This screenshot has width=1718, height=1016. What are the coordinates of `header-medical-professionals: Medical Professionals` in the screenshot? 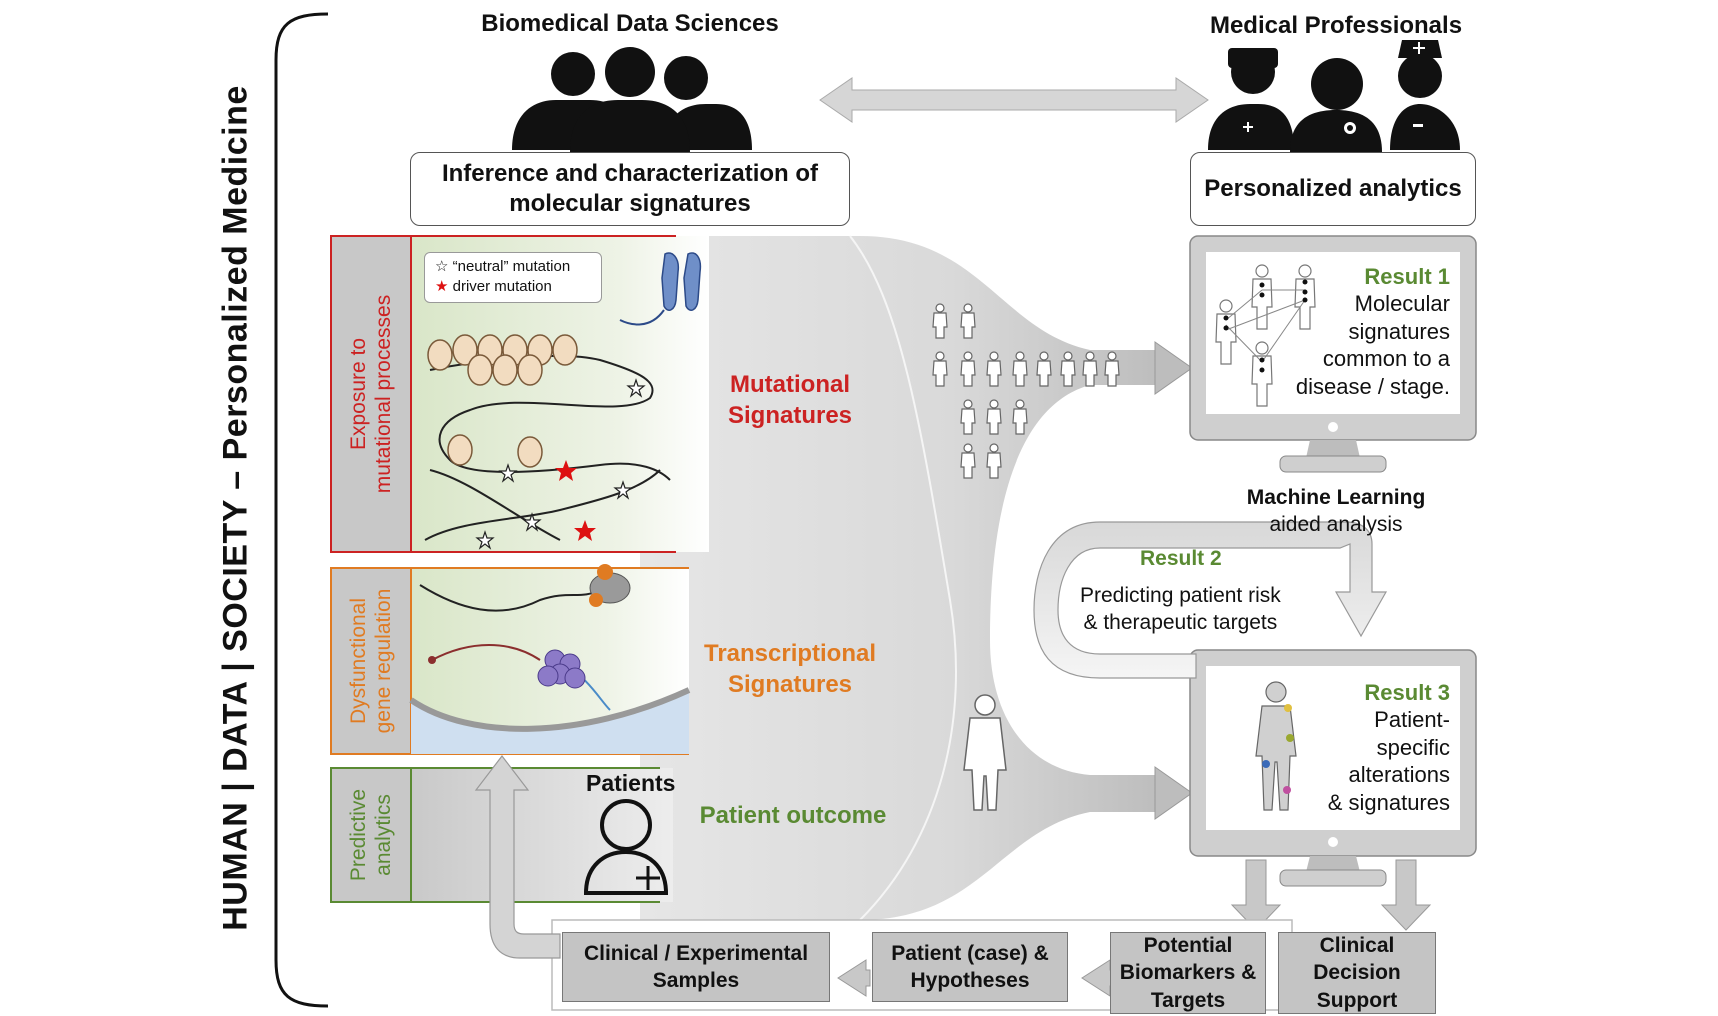 It's located at (1336, 25).